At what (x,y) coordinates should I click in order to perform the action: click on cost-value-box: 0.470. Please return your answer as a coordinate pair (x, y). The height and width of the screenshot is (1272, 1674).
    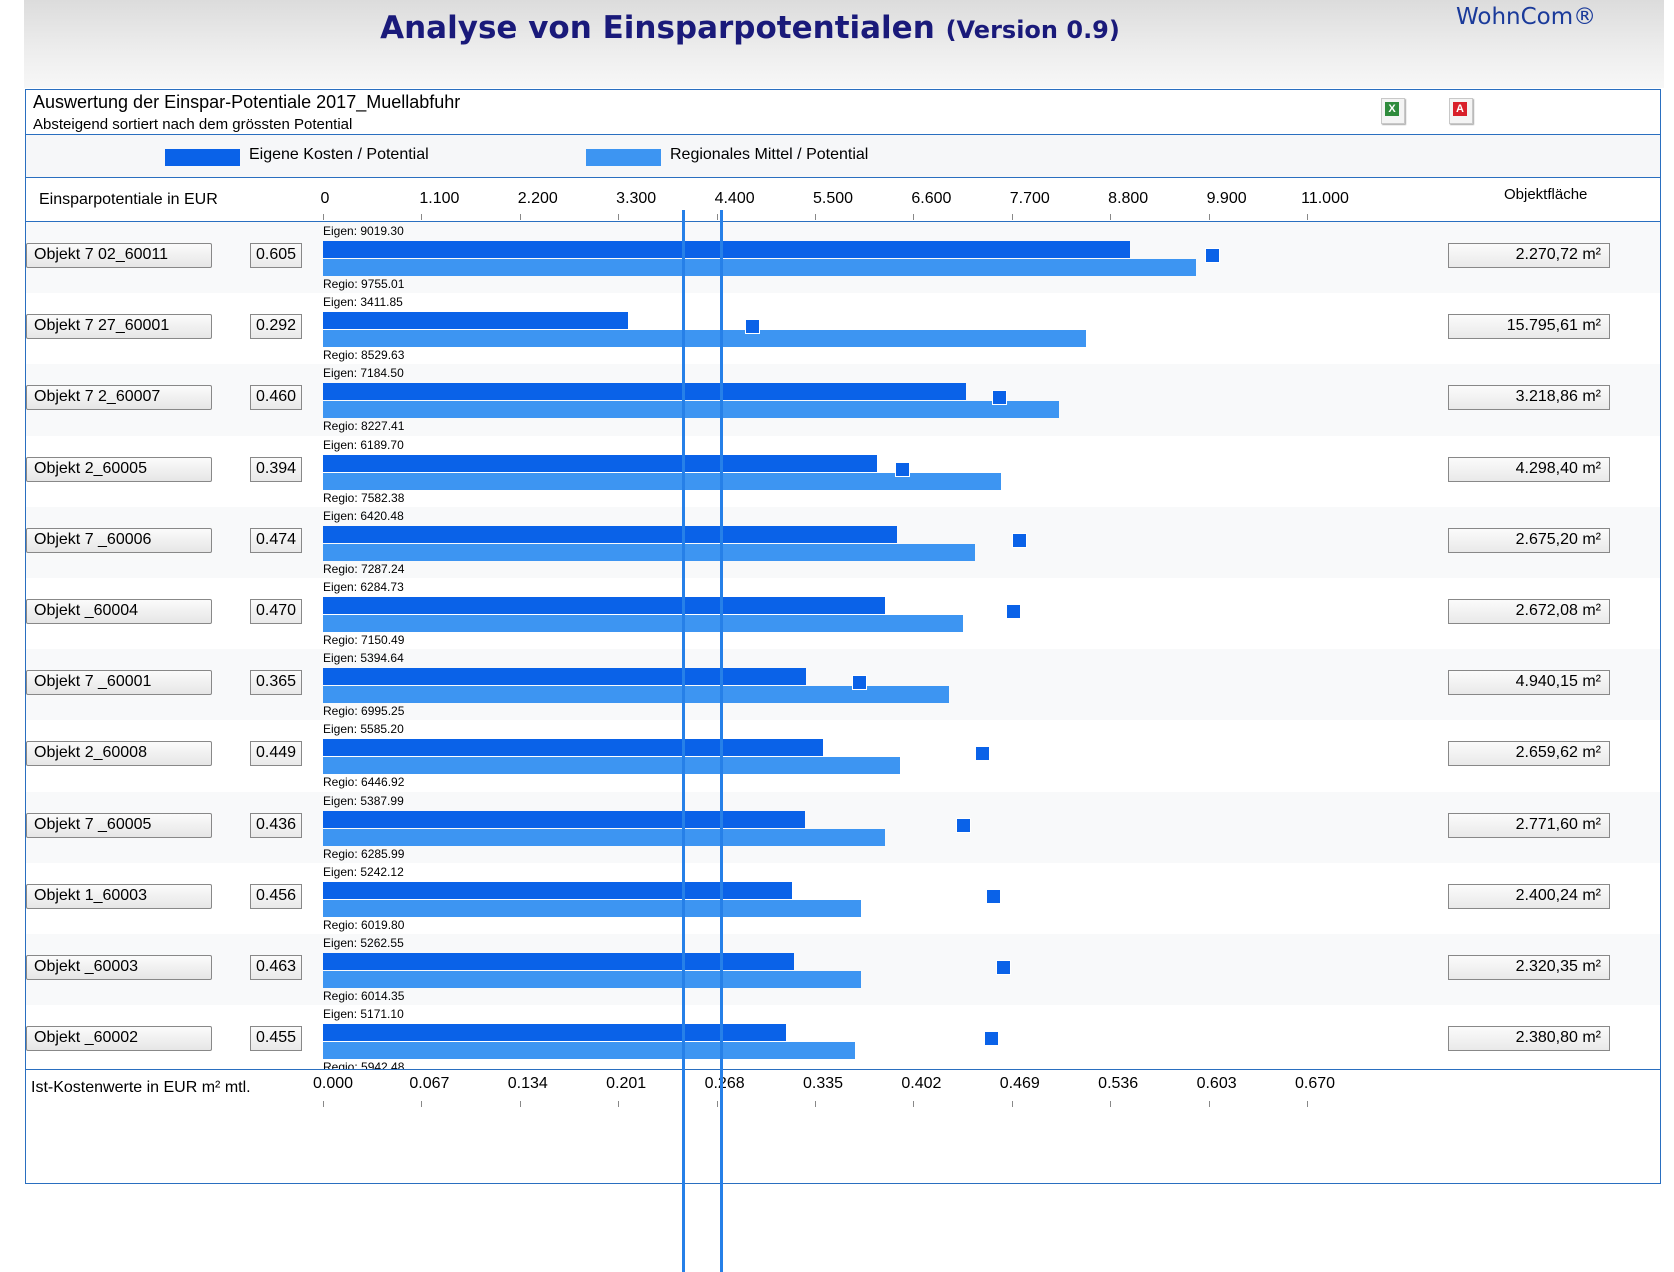
    Looking at the image, I should click on (276, 611).